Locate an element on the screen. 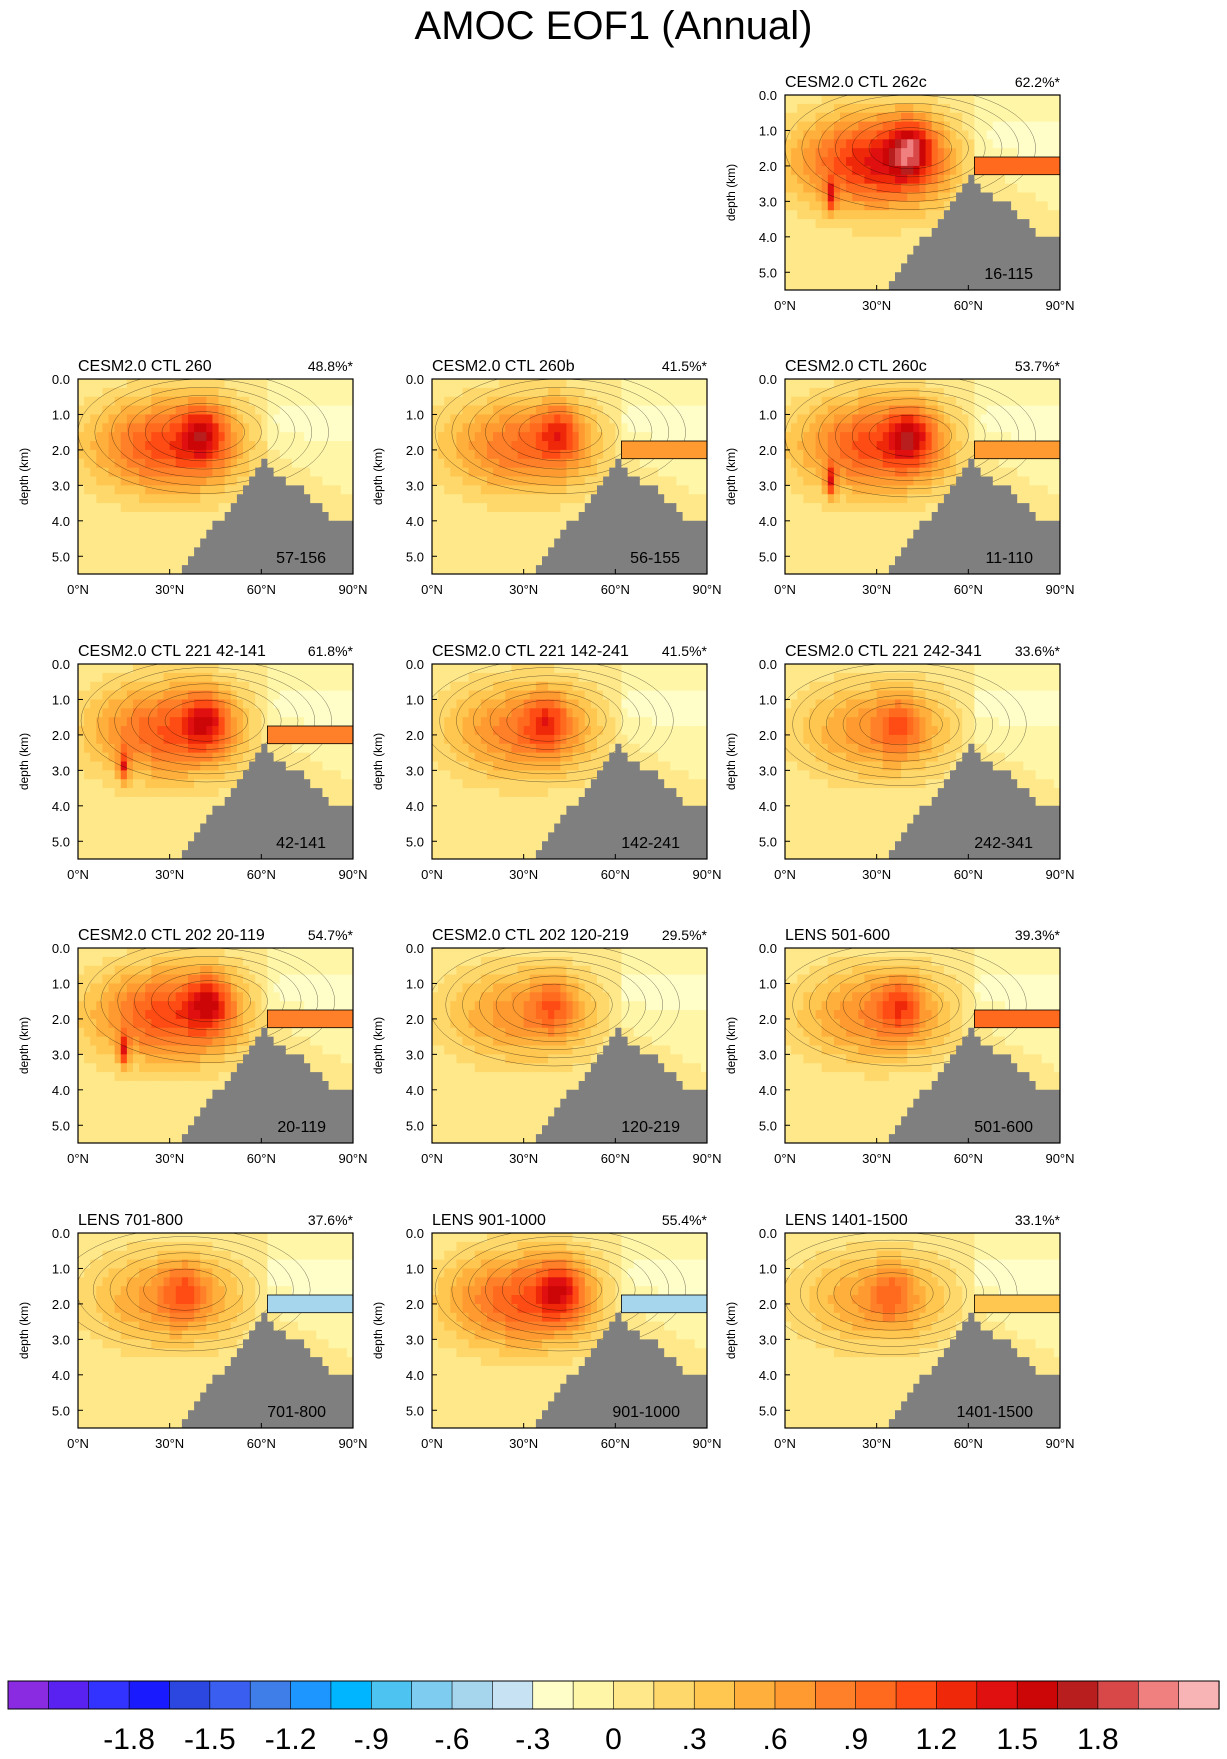  bathymetry is located at coordinates (215, 516).